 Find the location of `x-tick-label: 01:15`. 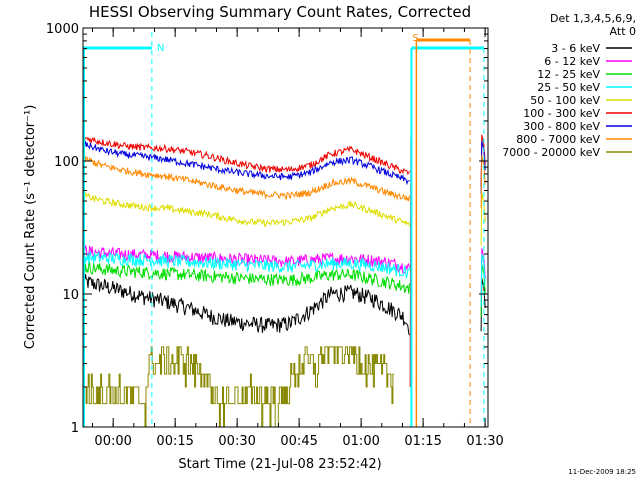

x-tick-label: 01:15 is located at coordinates (422, 441).